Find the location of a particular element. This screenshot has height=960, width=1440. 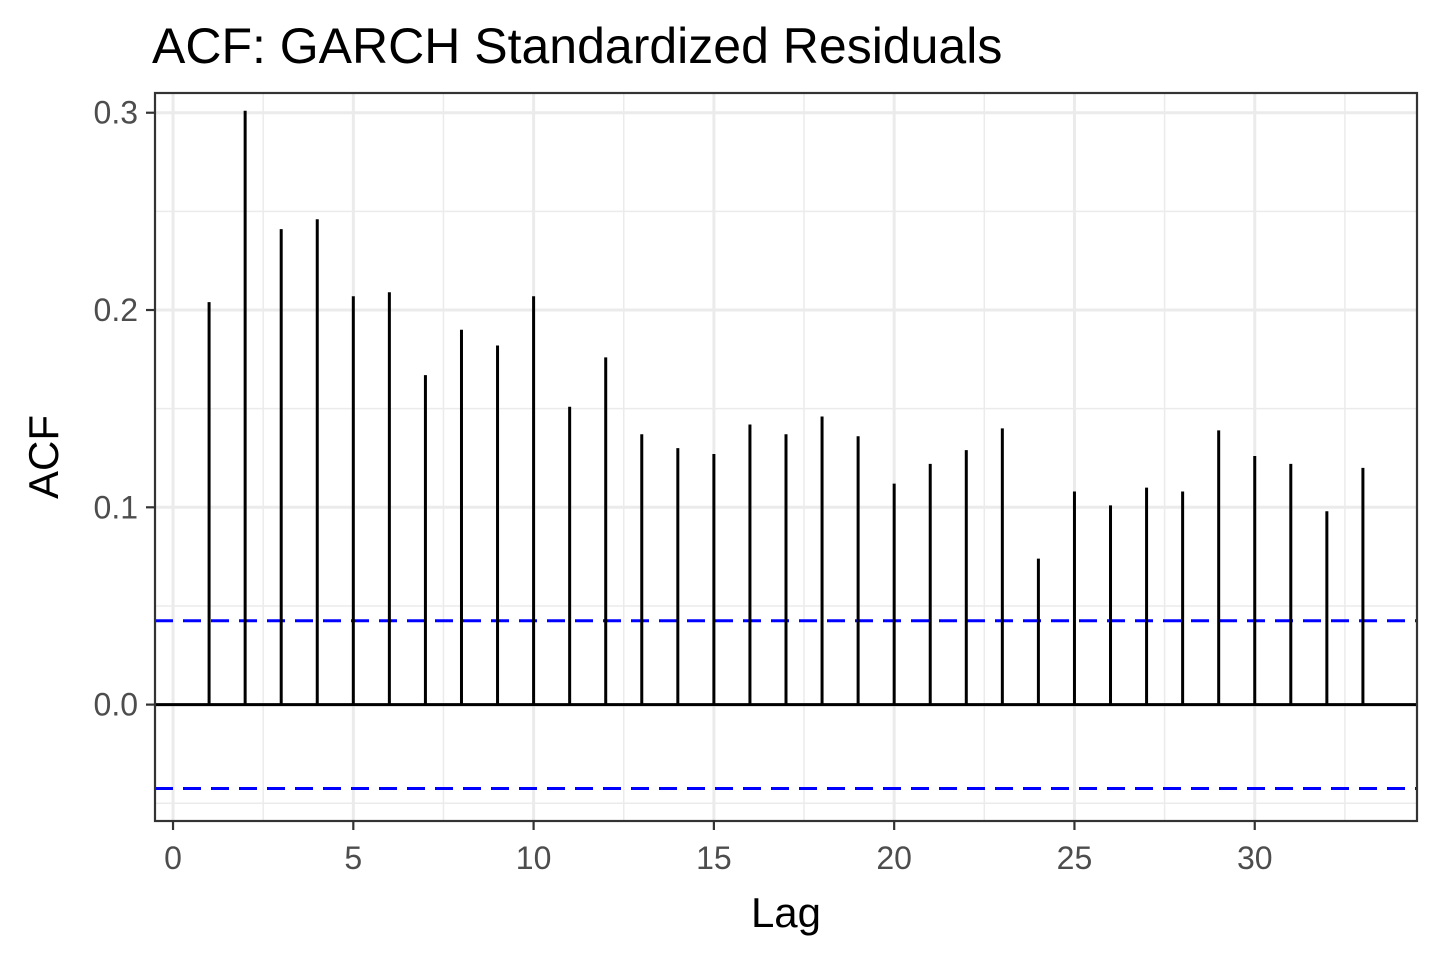

y-tick-label: 0.2 is located at coordinates (116, 310).